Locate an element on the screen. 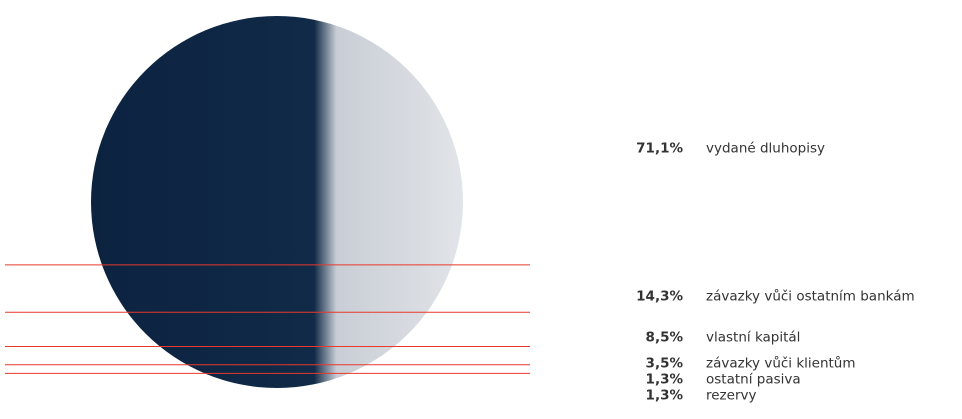 The image size is (962, 419). value-label: 14,3% is located at coordinates (659, 297).